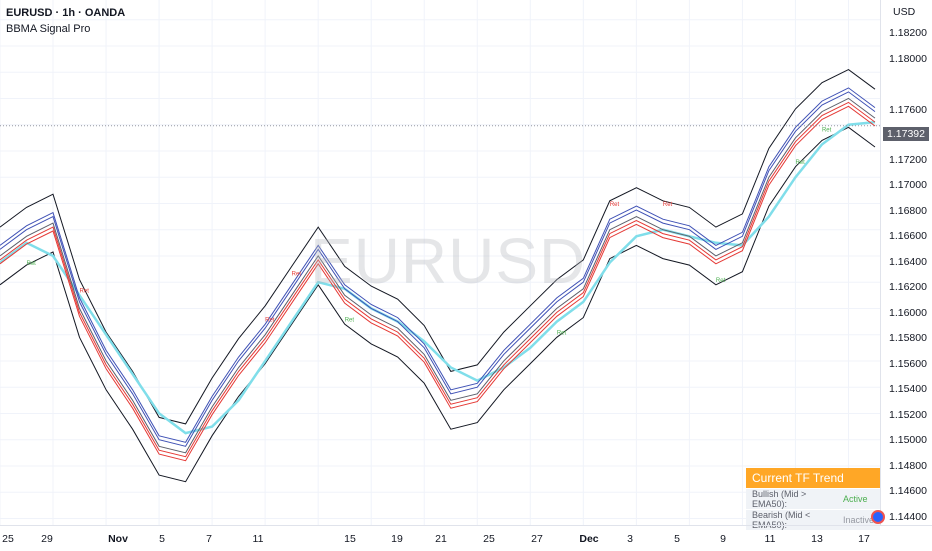 Image resolution: width=932 pixels, height=551 pixels. I want to click on trend-row-bullish: Bullish (Mid > EMA50): Active, so click(813, 499).